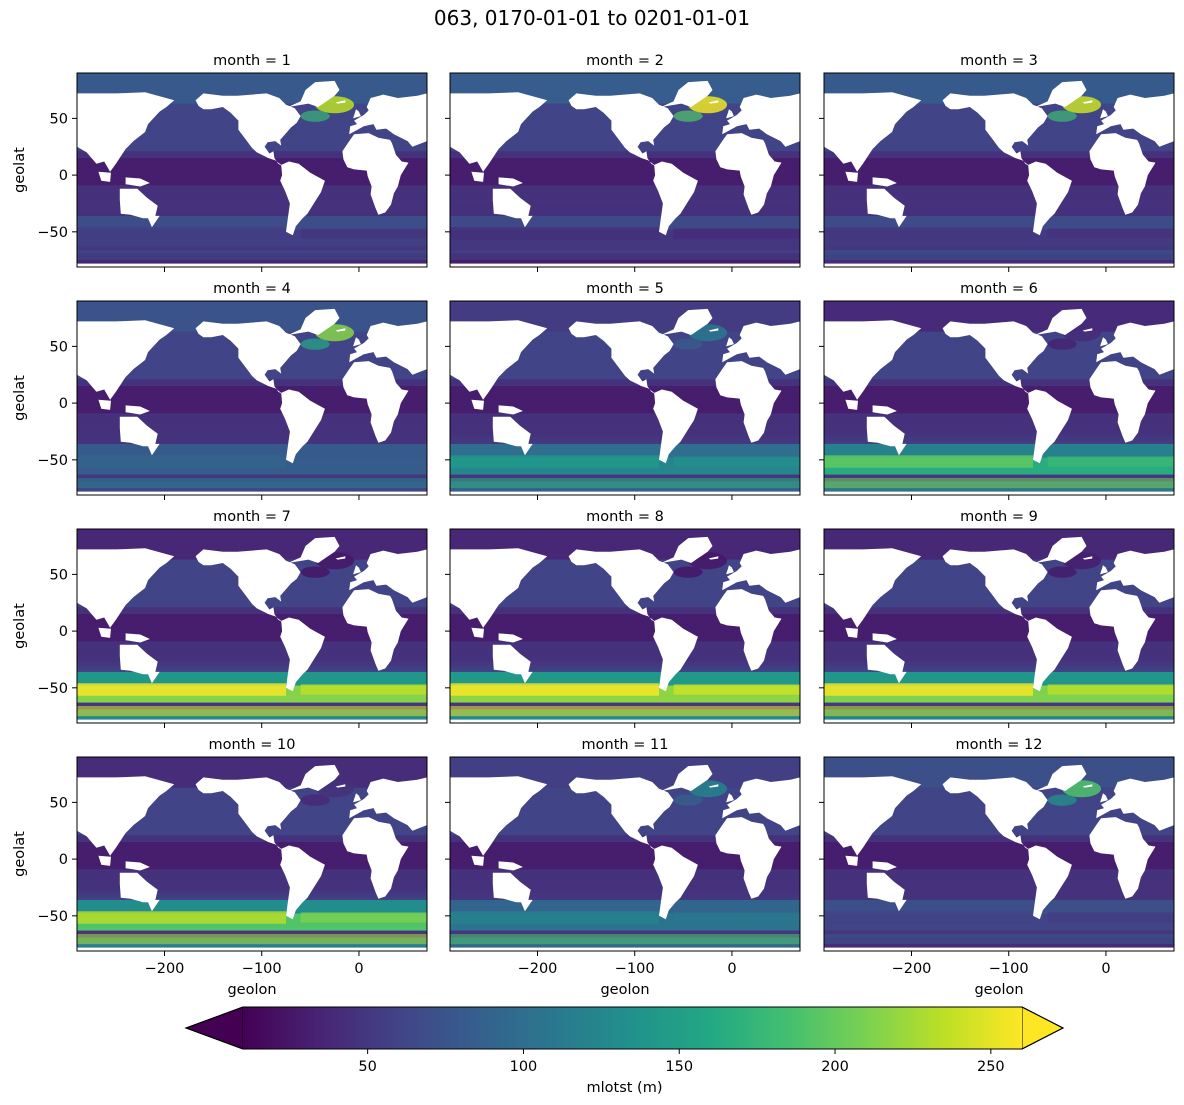 This screenshot has height=1105, width=1184. Describe the element at coordinates (524, 1067) in the screenshot. I see `colorbar-tick-label: 100` at that location.